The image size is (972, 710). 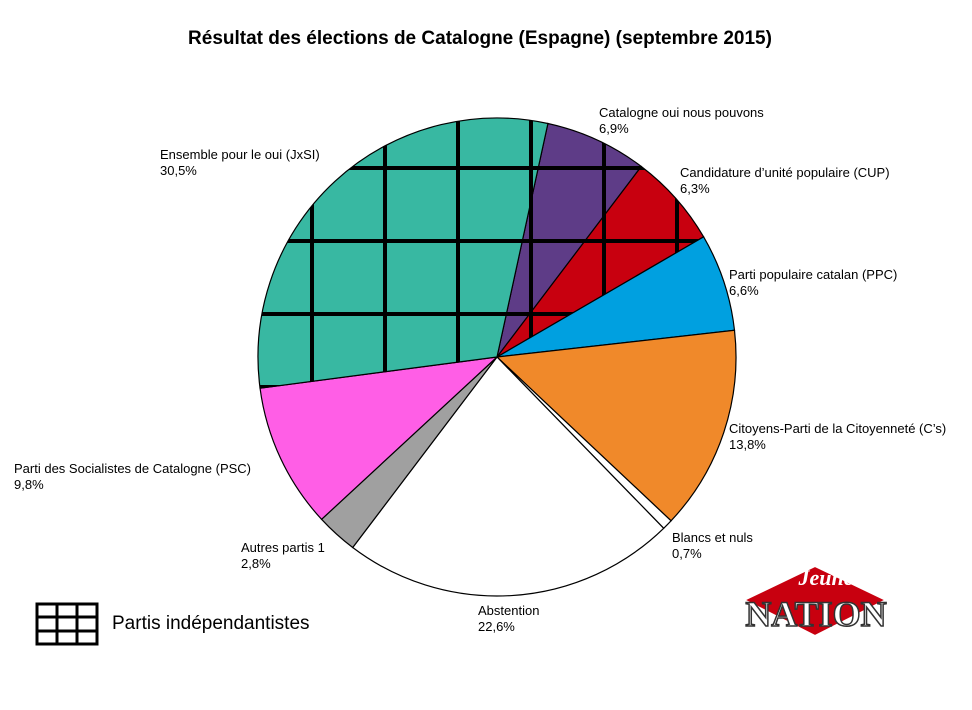 What do you see at coordinates (240, 154) in the screenshot?
I see `slice-label: Ensemble pour le oui (JxSI)` at bounding box center [240, 154].